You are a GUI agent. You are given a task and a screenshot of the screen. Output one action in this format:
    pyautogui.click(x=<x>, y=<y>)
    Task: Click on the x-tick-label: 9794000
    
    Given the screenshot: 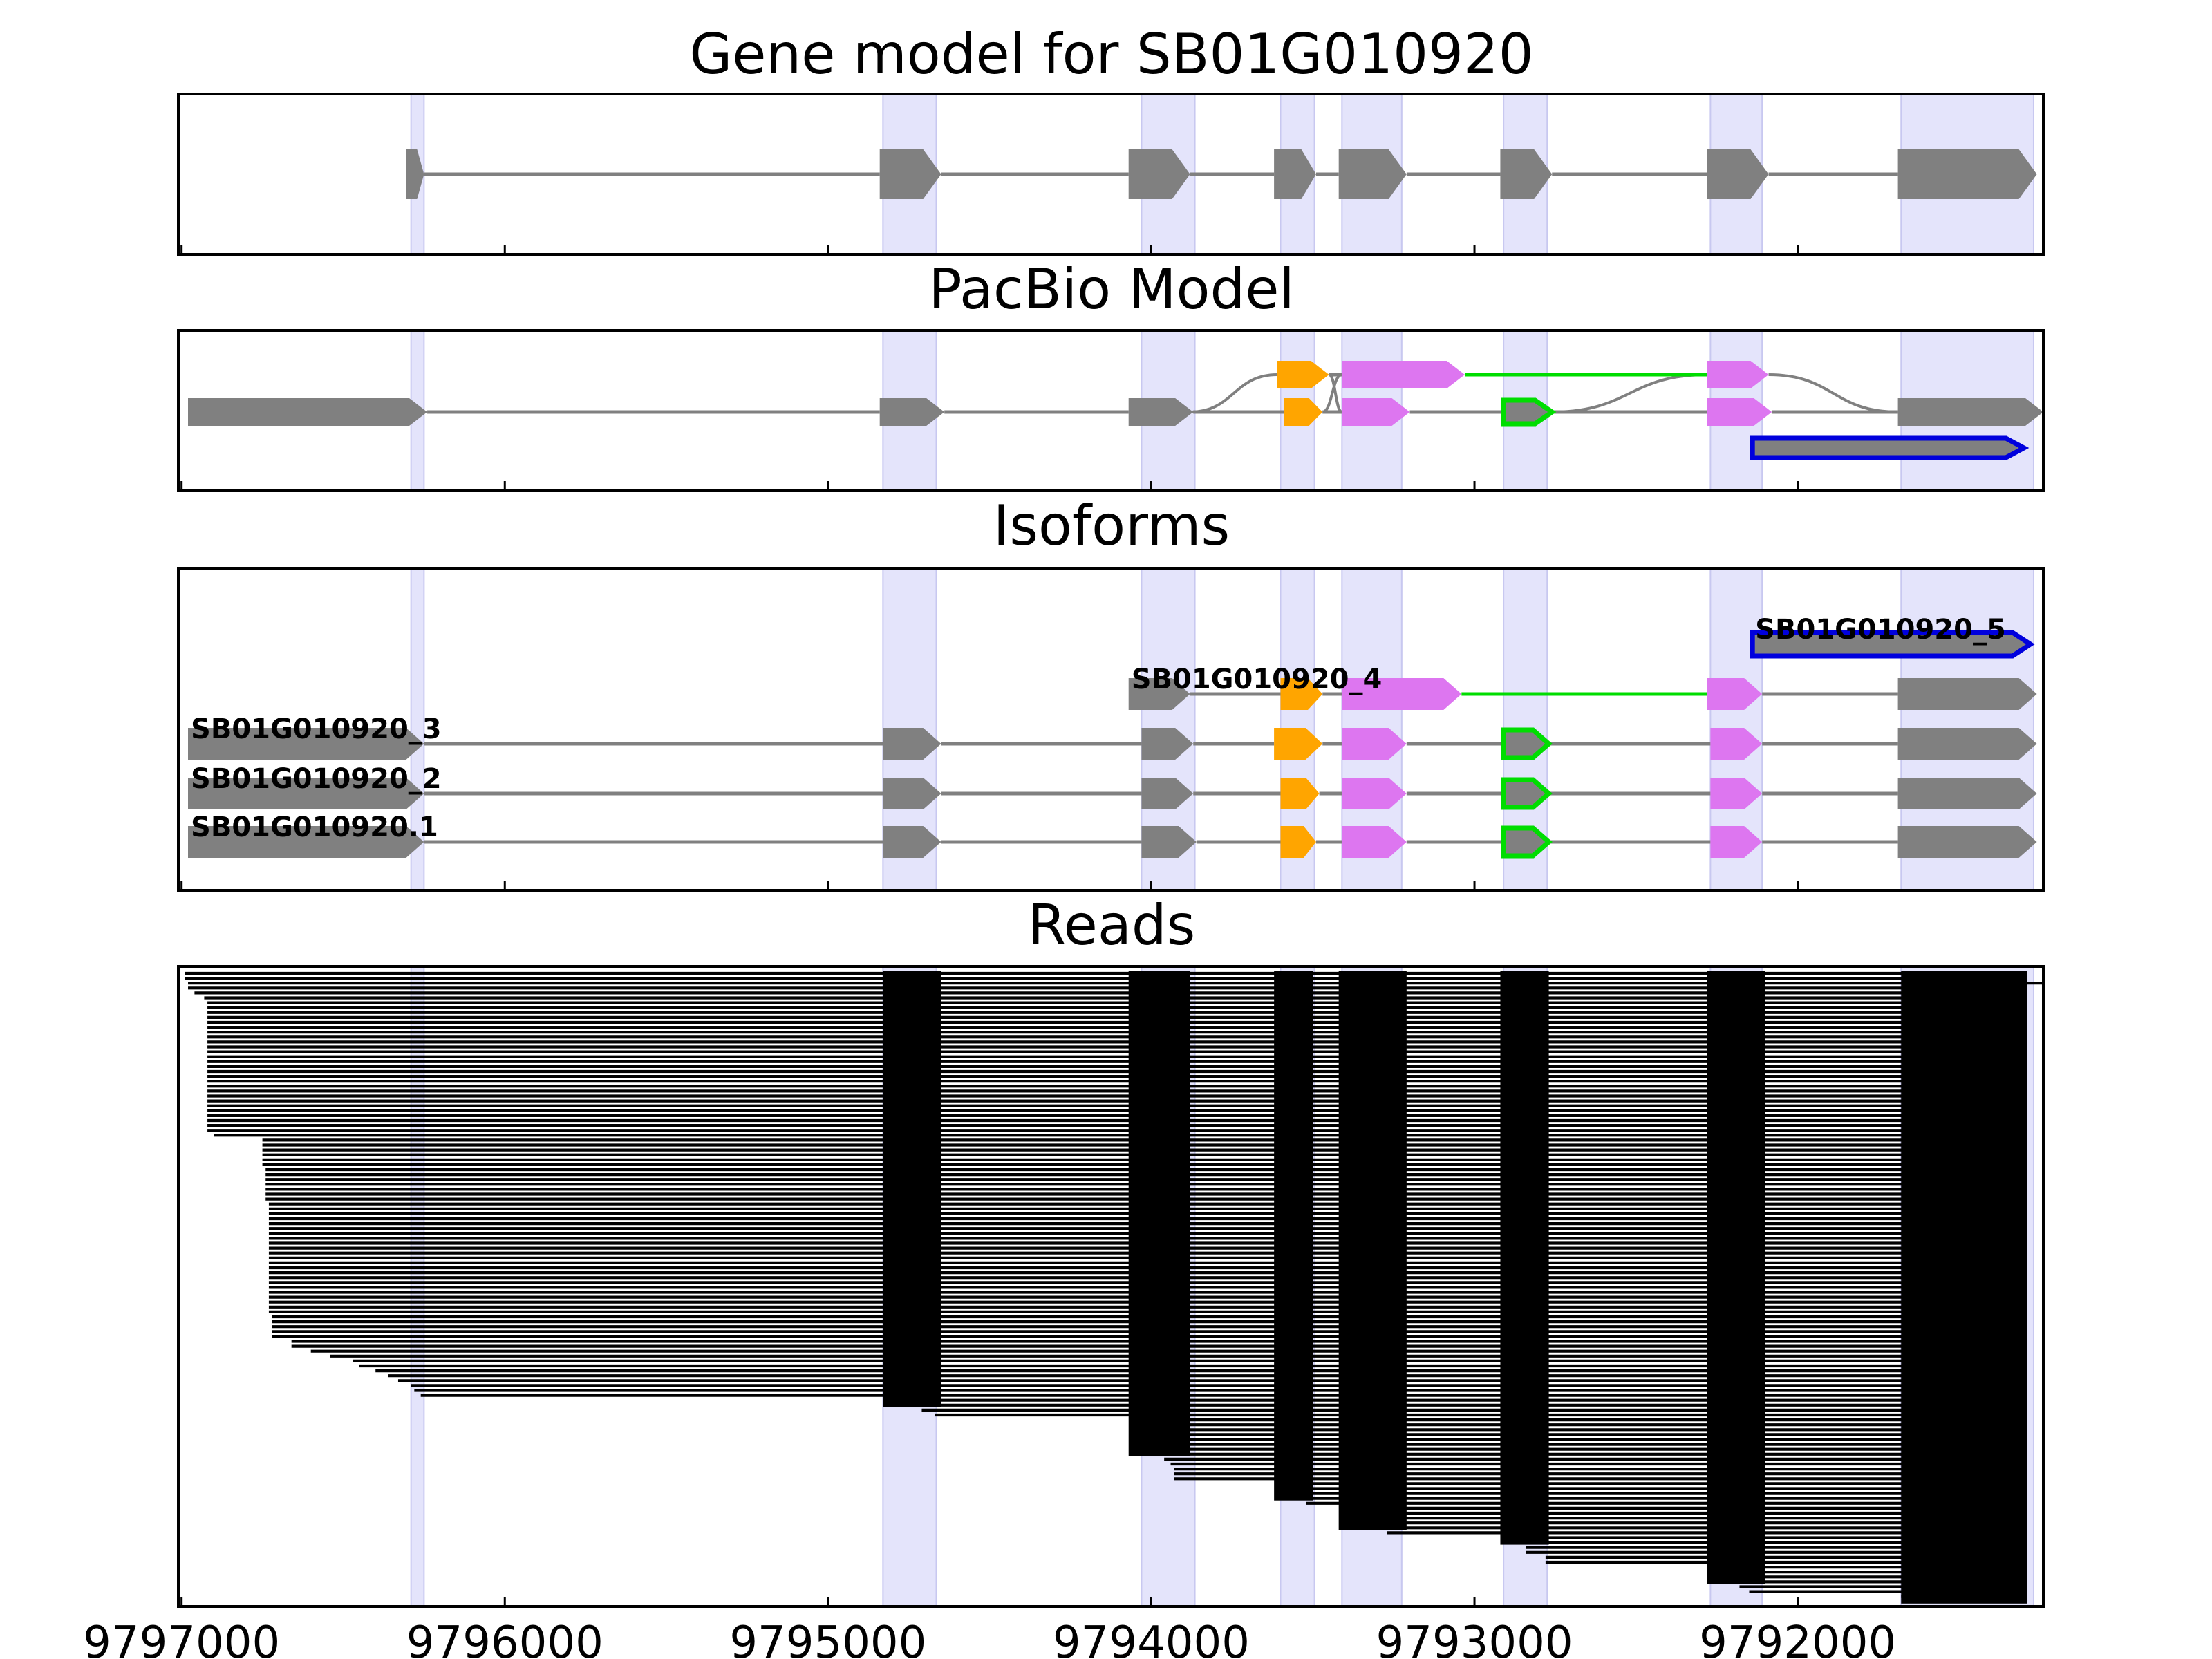 What is the action you would take?
    pyautogui.click(x=1152, y=1638)
    